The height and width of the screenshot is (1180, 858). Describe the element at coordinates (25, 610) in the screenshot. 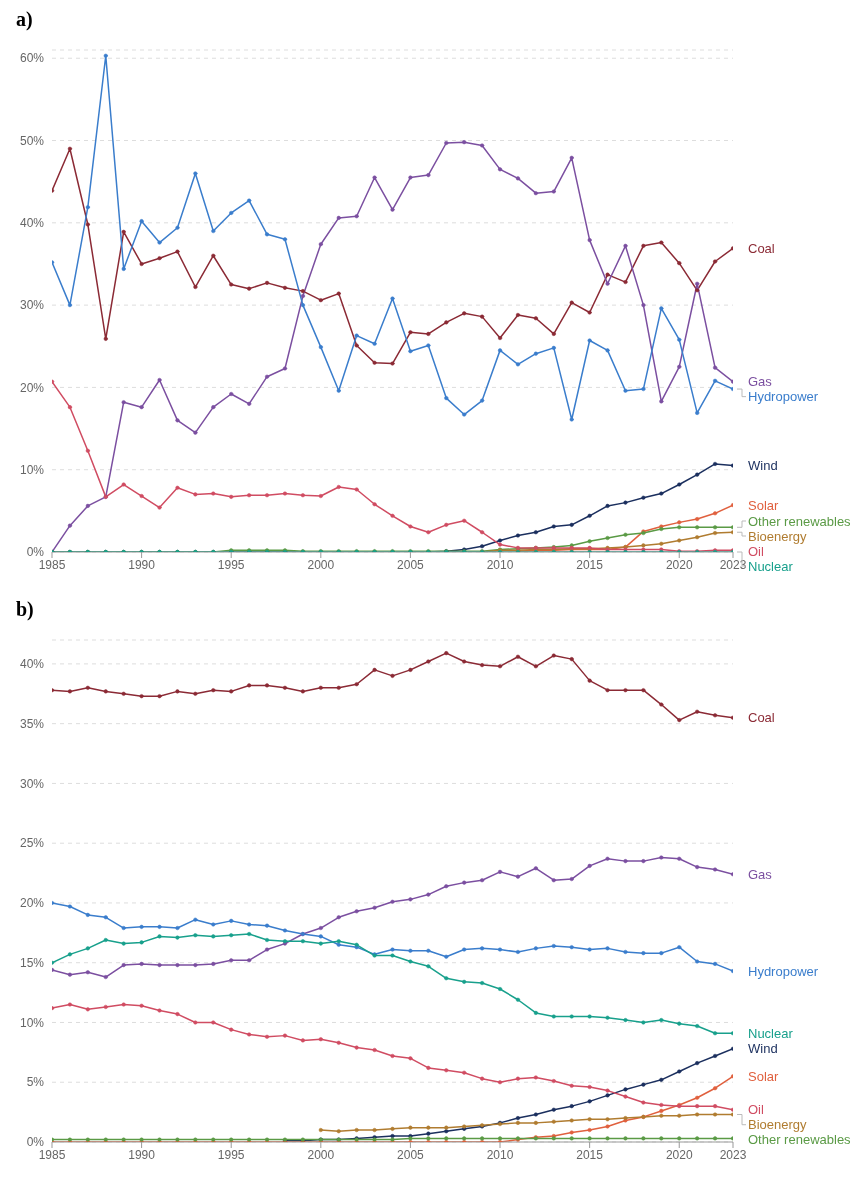

I see `chart-title: b)` at that location.